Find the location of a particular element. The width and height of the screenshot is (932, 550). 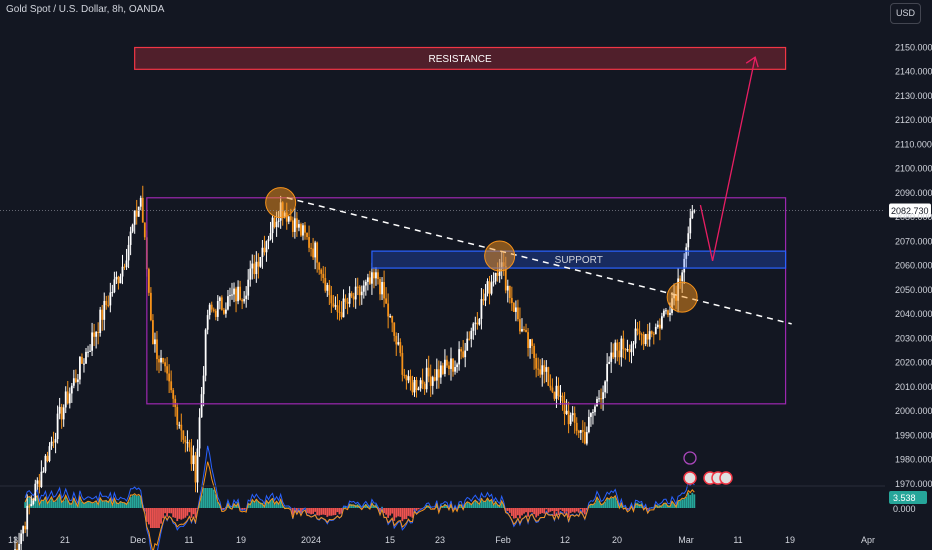

currency-button: USD is located at coordinates (905, 13).